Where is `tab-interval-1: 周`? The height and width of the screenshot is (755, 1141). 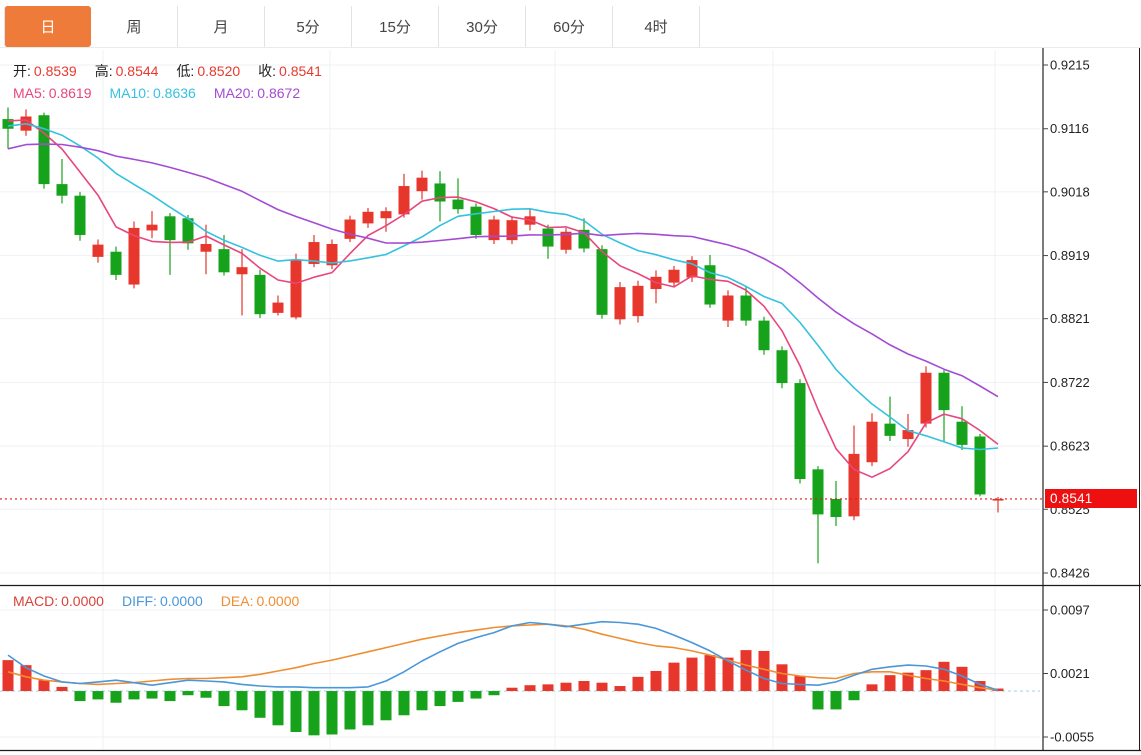
tab-interval-1: 周 is located at coordinates (134, 26).